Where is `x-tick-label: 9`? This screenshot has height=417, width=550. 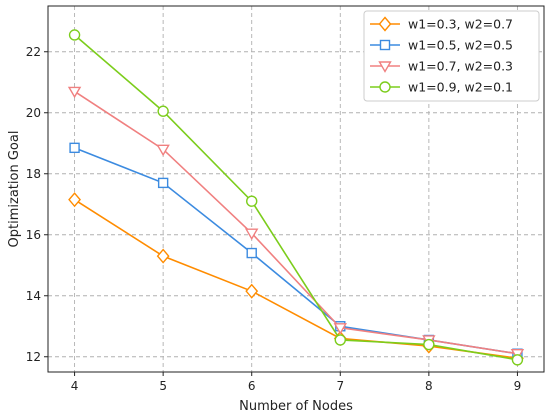
x-tick-label: 9 is located at coordinates (518, 386).